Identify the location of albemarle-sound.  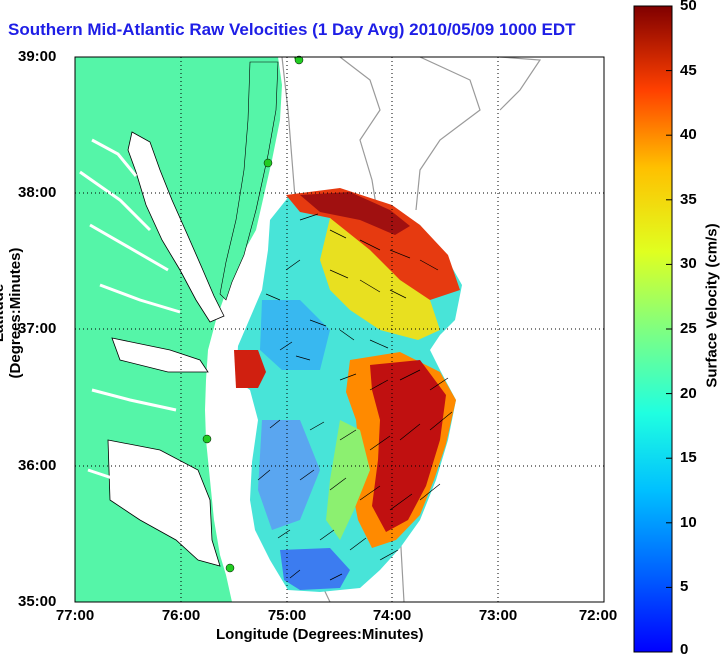
(160, 355).